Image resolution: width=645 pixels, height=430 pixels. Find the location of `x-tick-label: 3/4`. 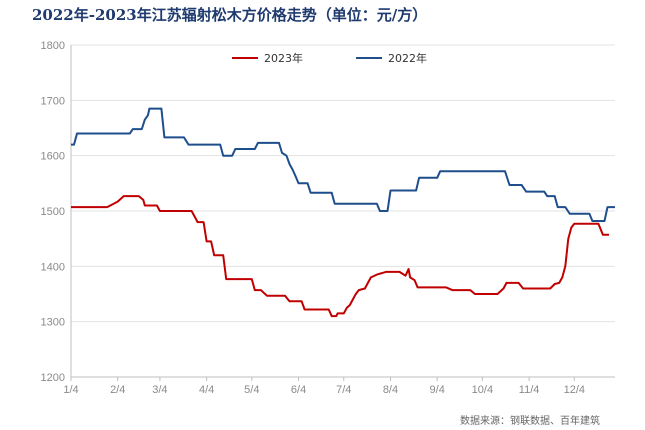

x-tick-label: 3/4 is located at coordinates (159, 390).